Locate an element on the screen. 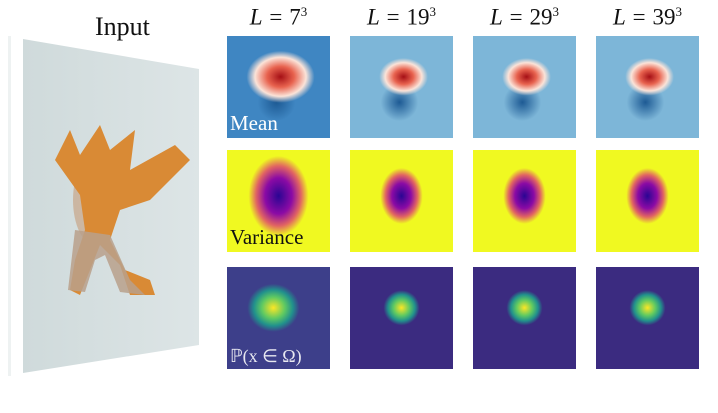 Image resolution: width=718 pixels, height=413 pixels. armadillo-shape is located at coordinates (122, 210).